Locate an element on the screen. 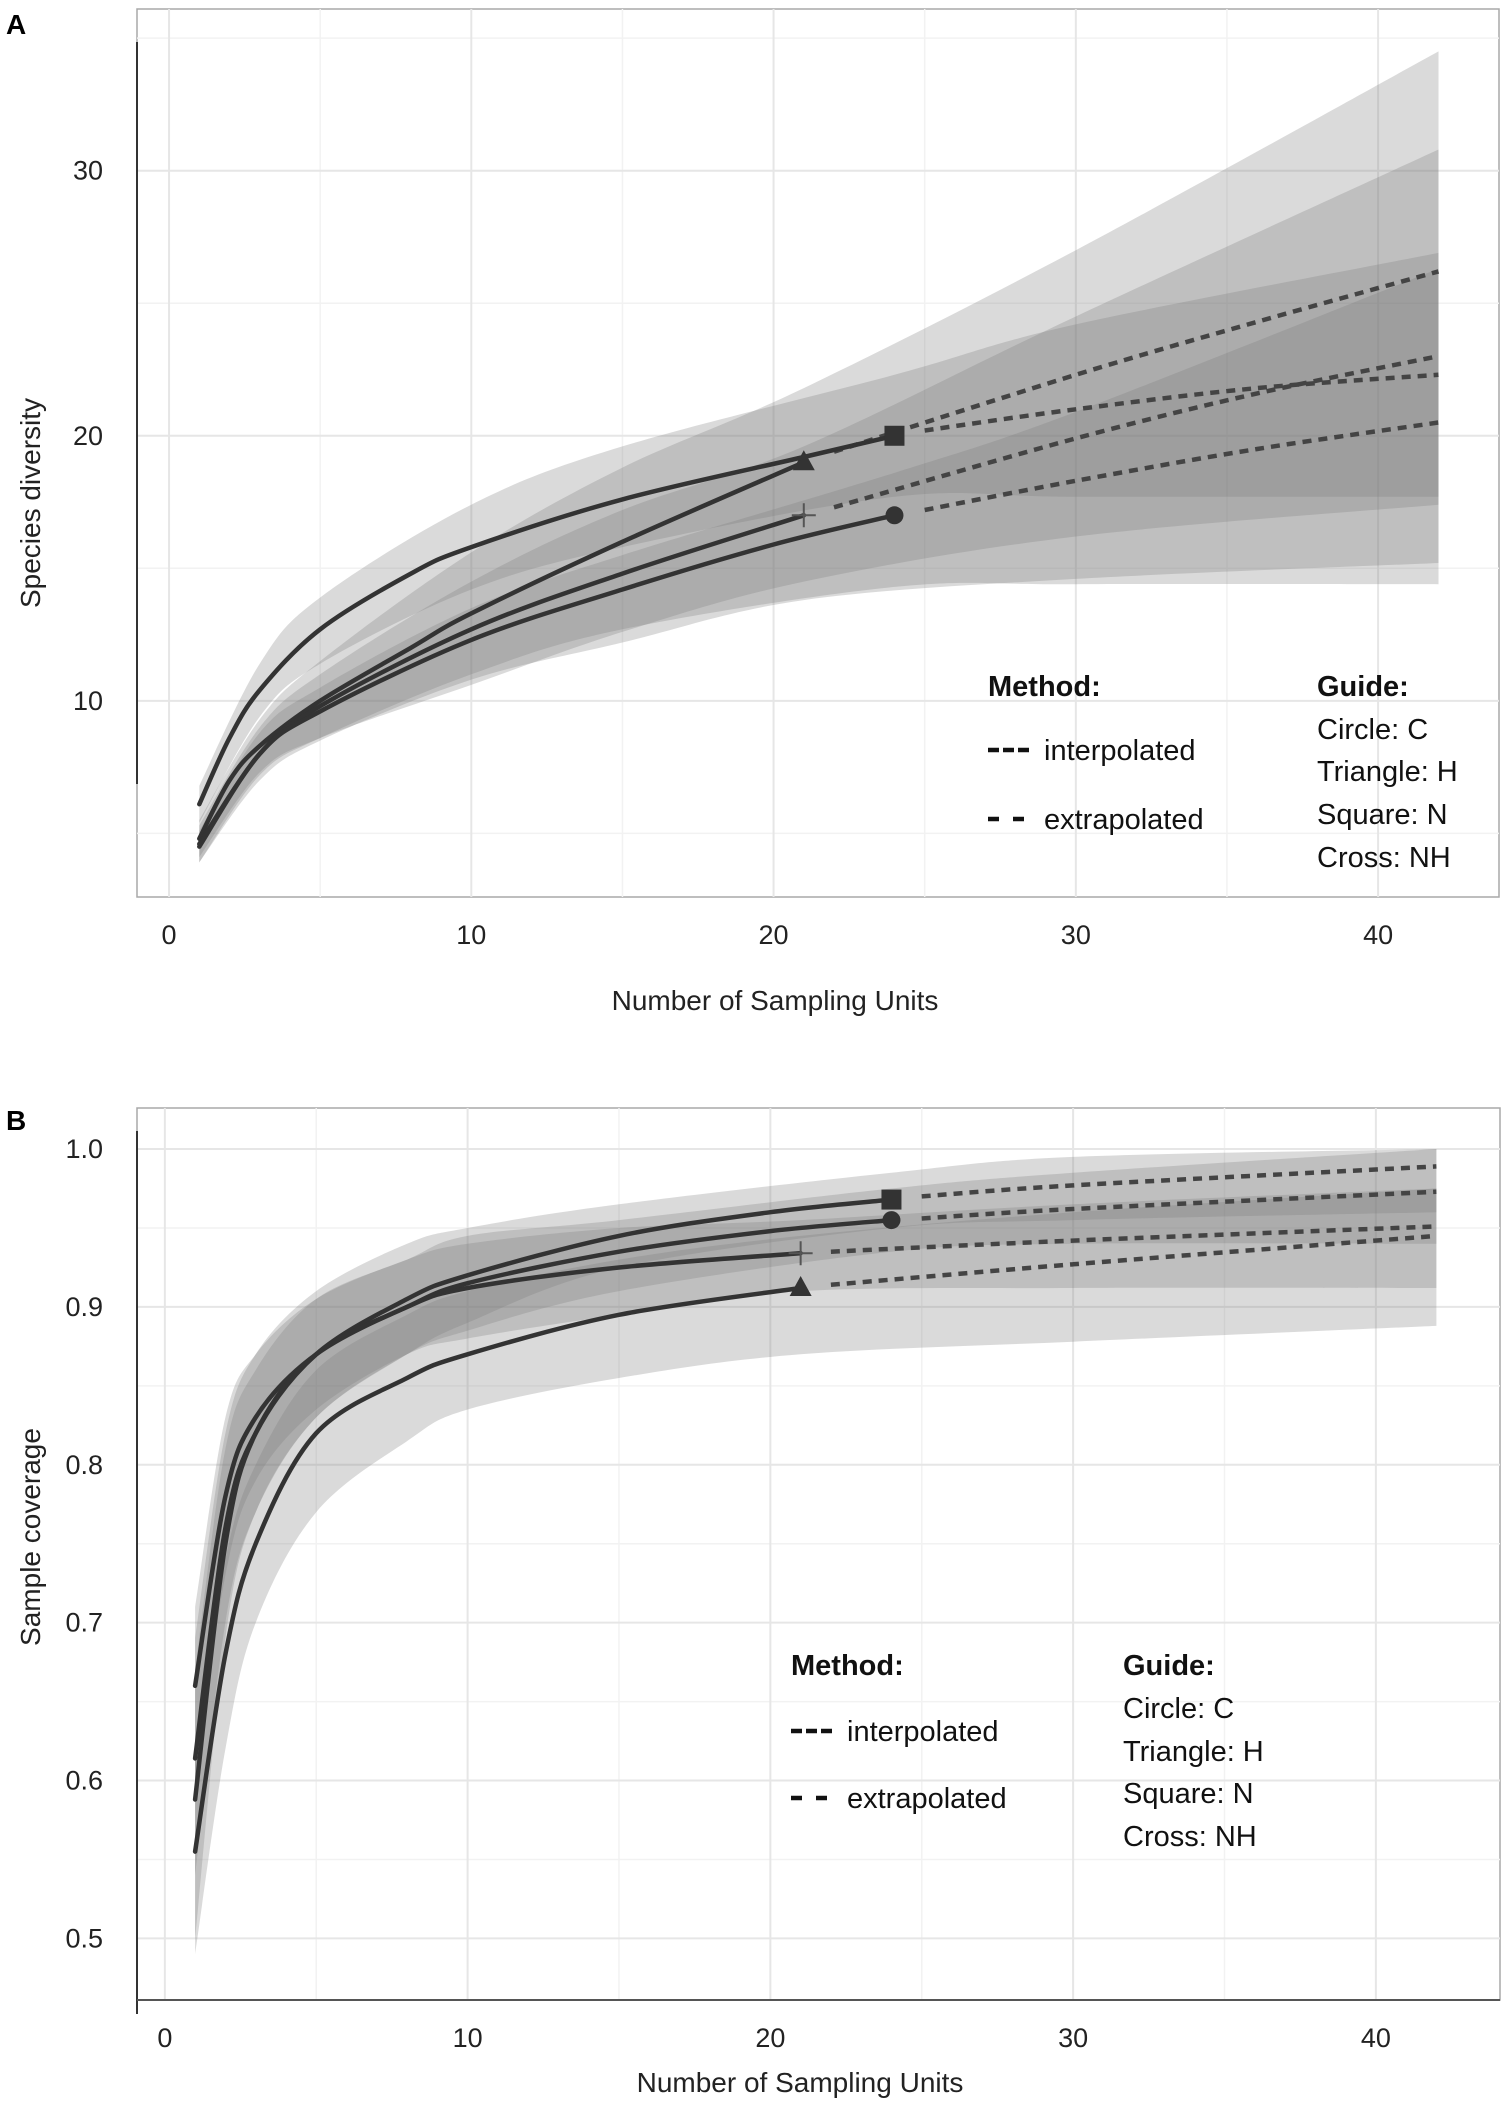 The width and height of the screenshot is (1505, 2114). y-tick-label: 0.7 is located at coordinates (84, 1623).